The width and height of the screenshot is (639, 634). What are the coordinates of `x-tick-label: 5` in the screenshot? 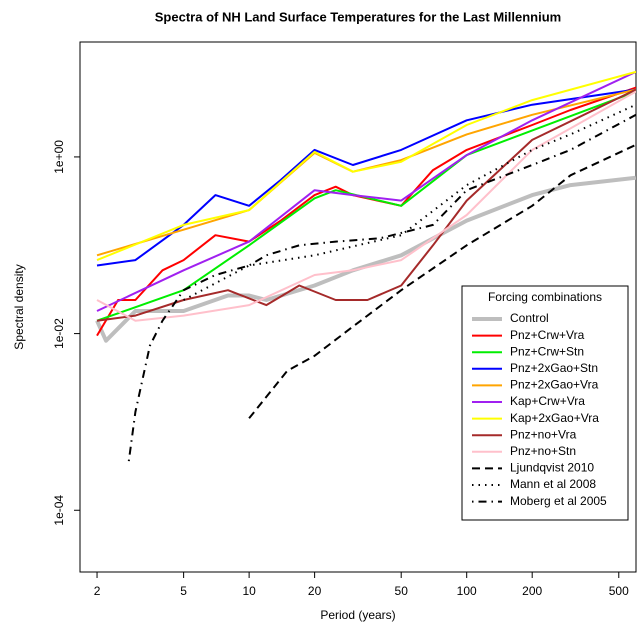 It's located at (183, 591).